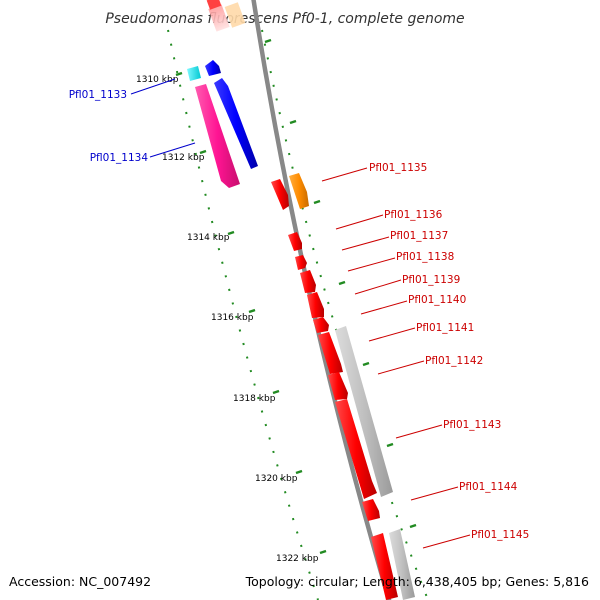 The width and height of the screenshot is (600, 600). I want to click on gene-feature-pfl01-1134-blue, so click(236, 123).